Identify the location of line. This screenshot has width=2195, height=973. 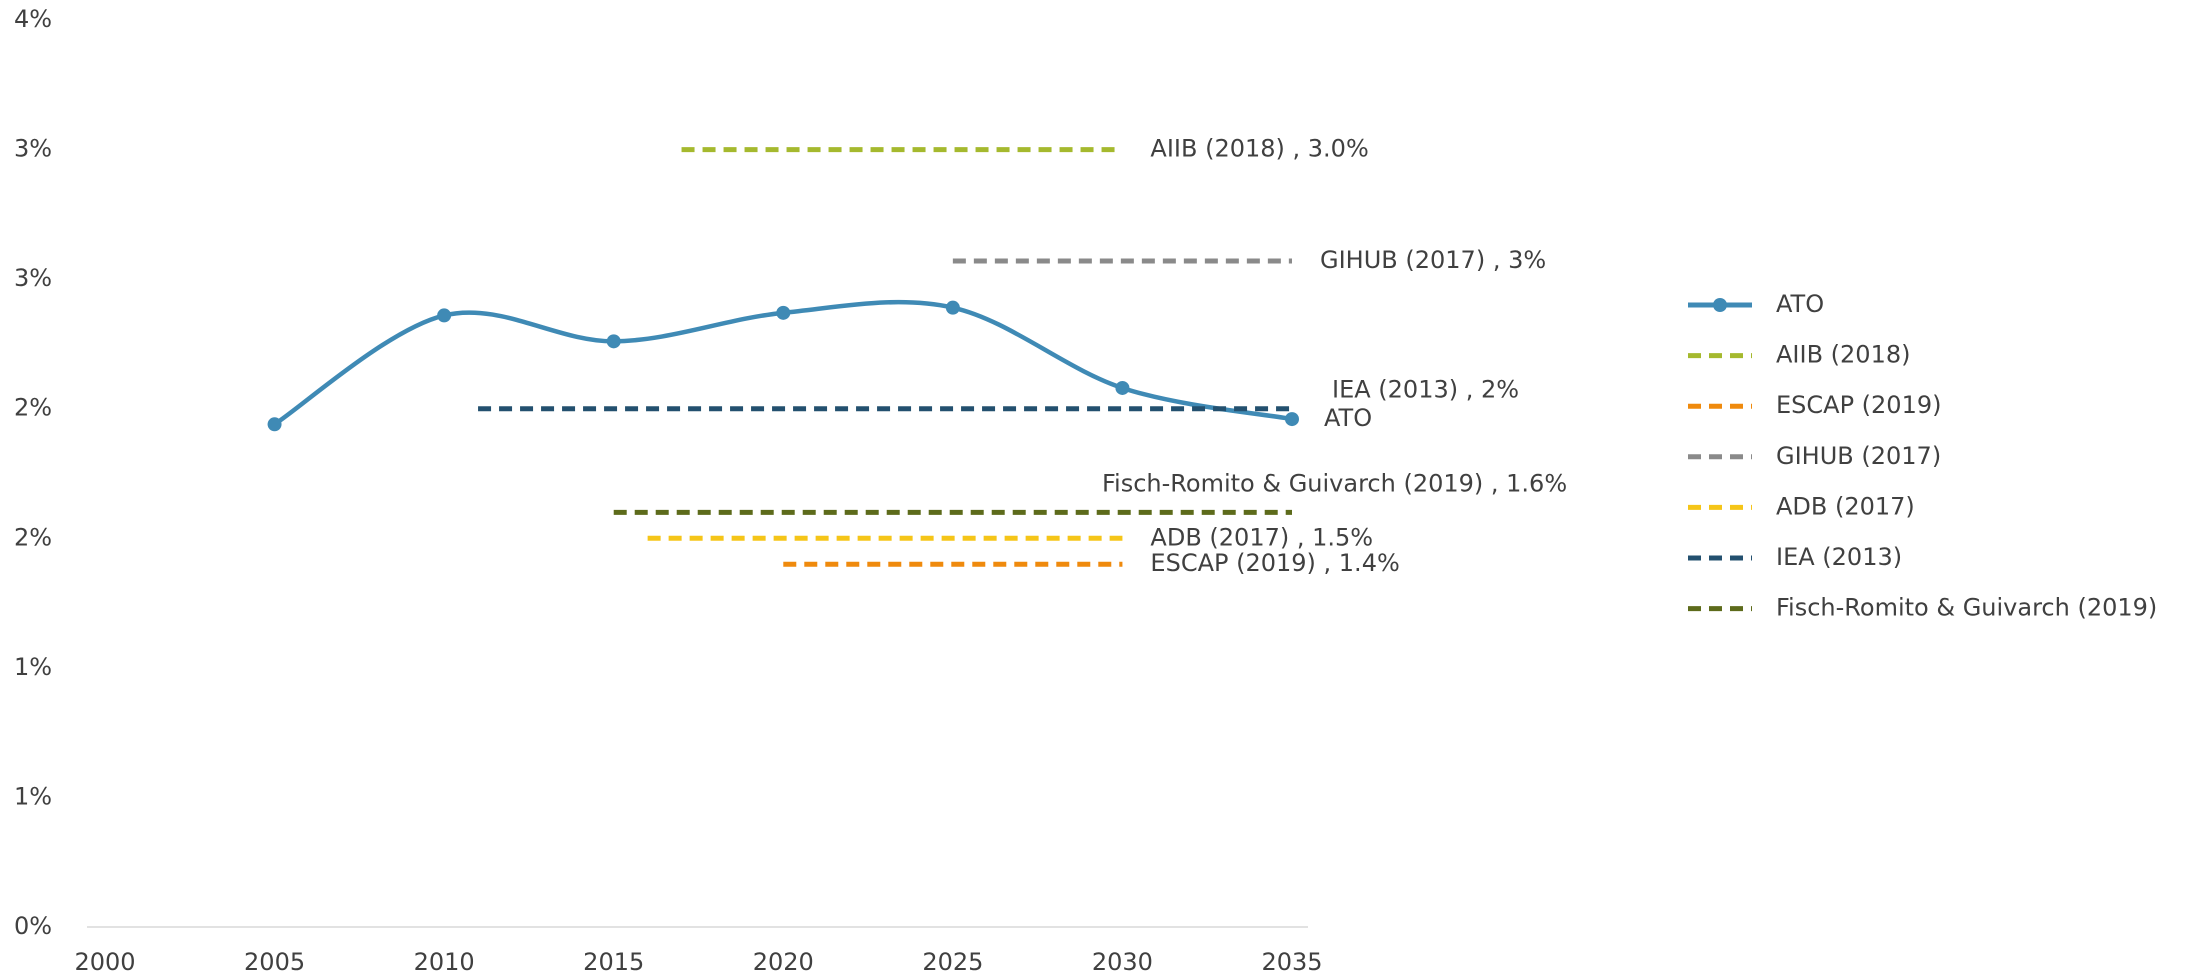
(783, 363).